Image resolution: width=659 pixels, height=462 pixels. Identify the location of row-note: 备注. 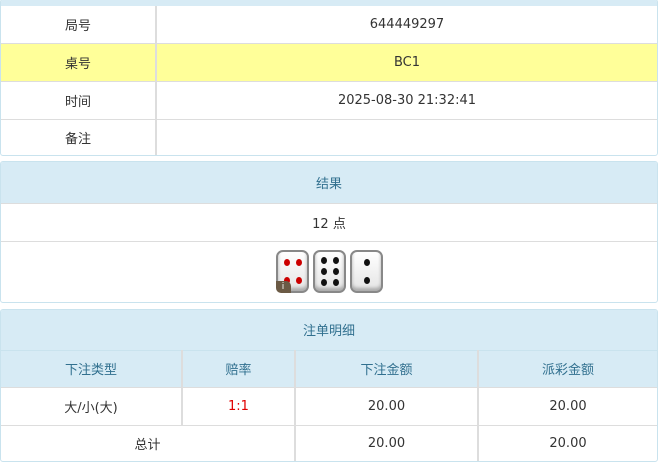
(329, 136).